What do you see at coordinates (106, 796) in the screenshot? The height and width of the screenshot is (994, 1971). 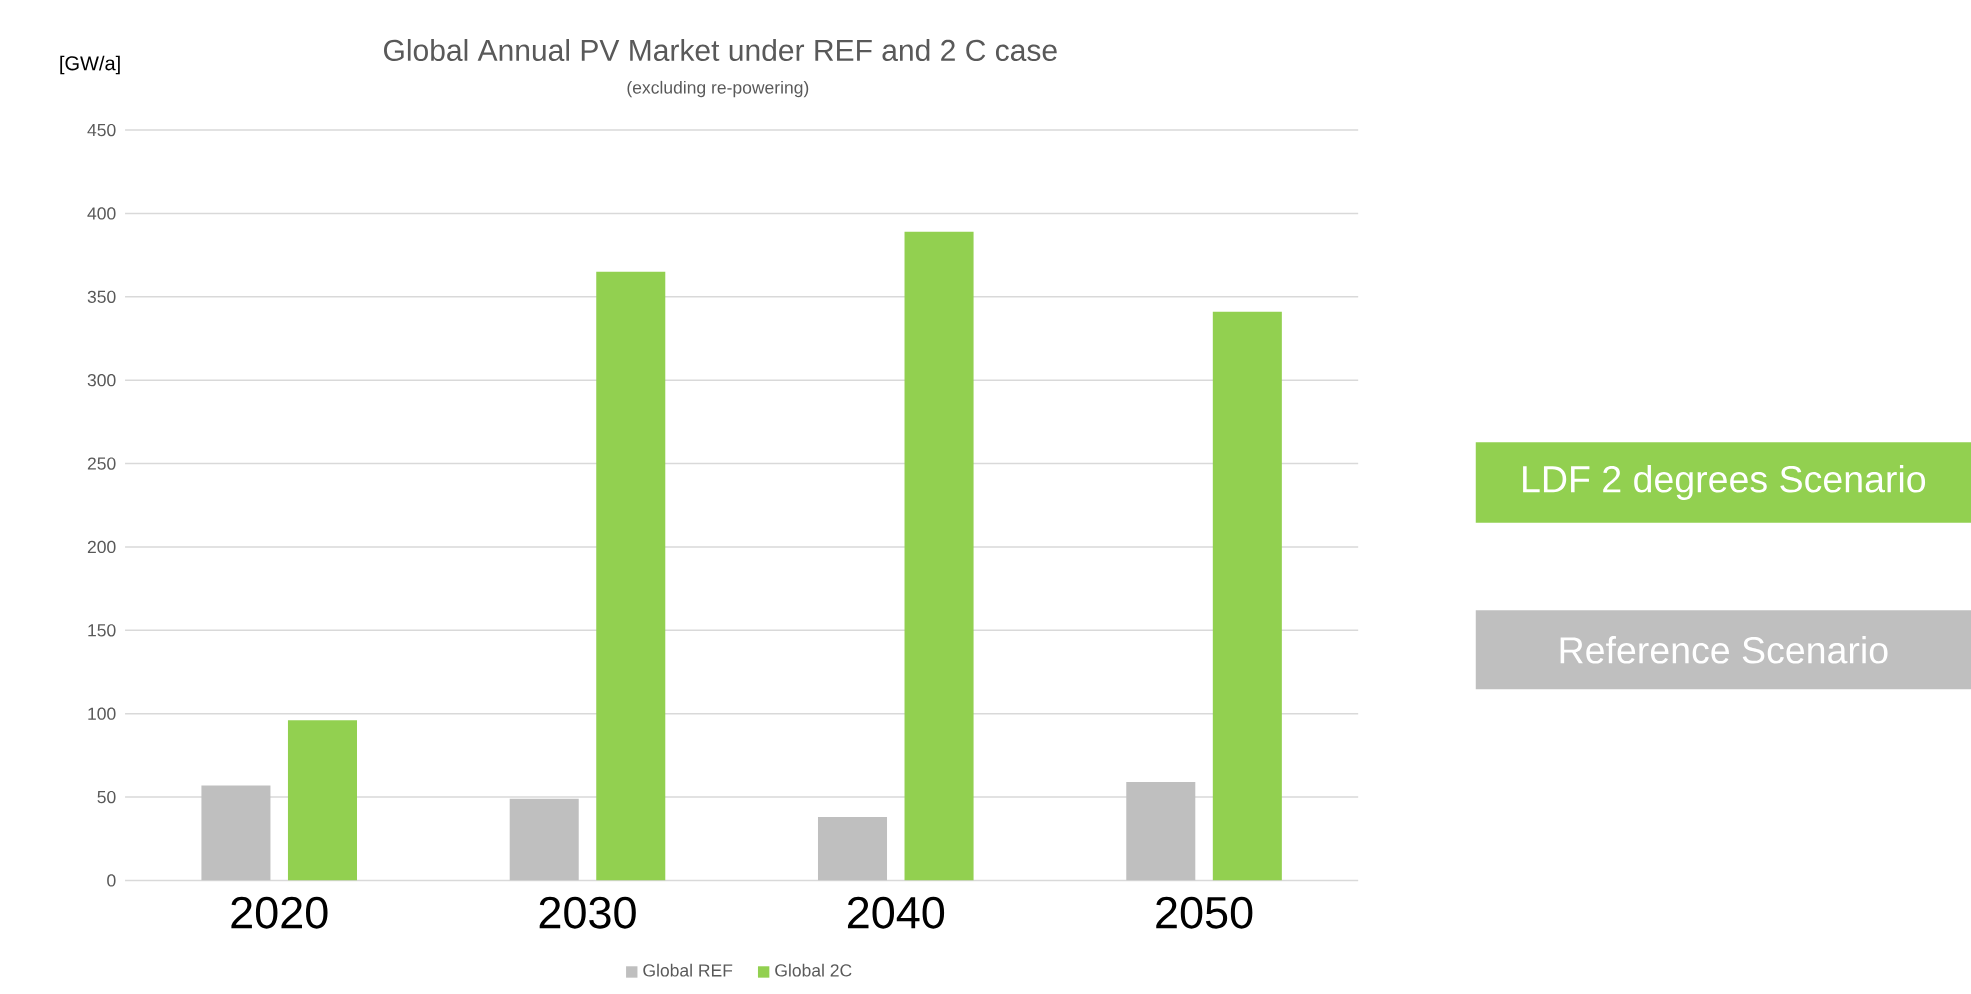 I see `y-tick-label: 50` at bounding box center [106, 796].